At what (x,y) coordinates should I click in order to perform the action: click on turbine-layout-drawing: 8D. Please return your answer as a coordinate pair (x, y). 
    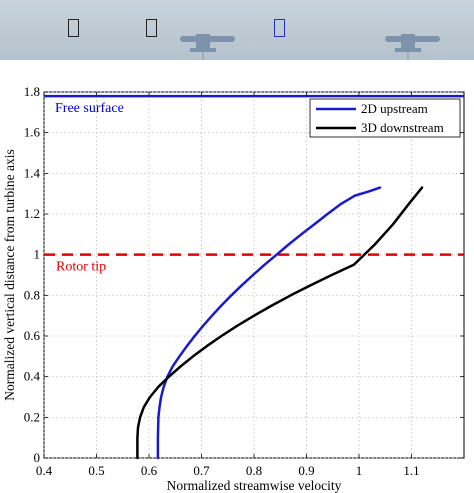
    Looking at the image, I should click on (310, 47).